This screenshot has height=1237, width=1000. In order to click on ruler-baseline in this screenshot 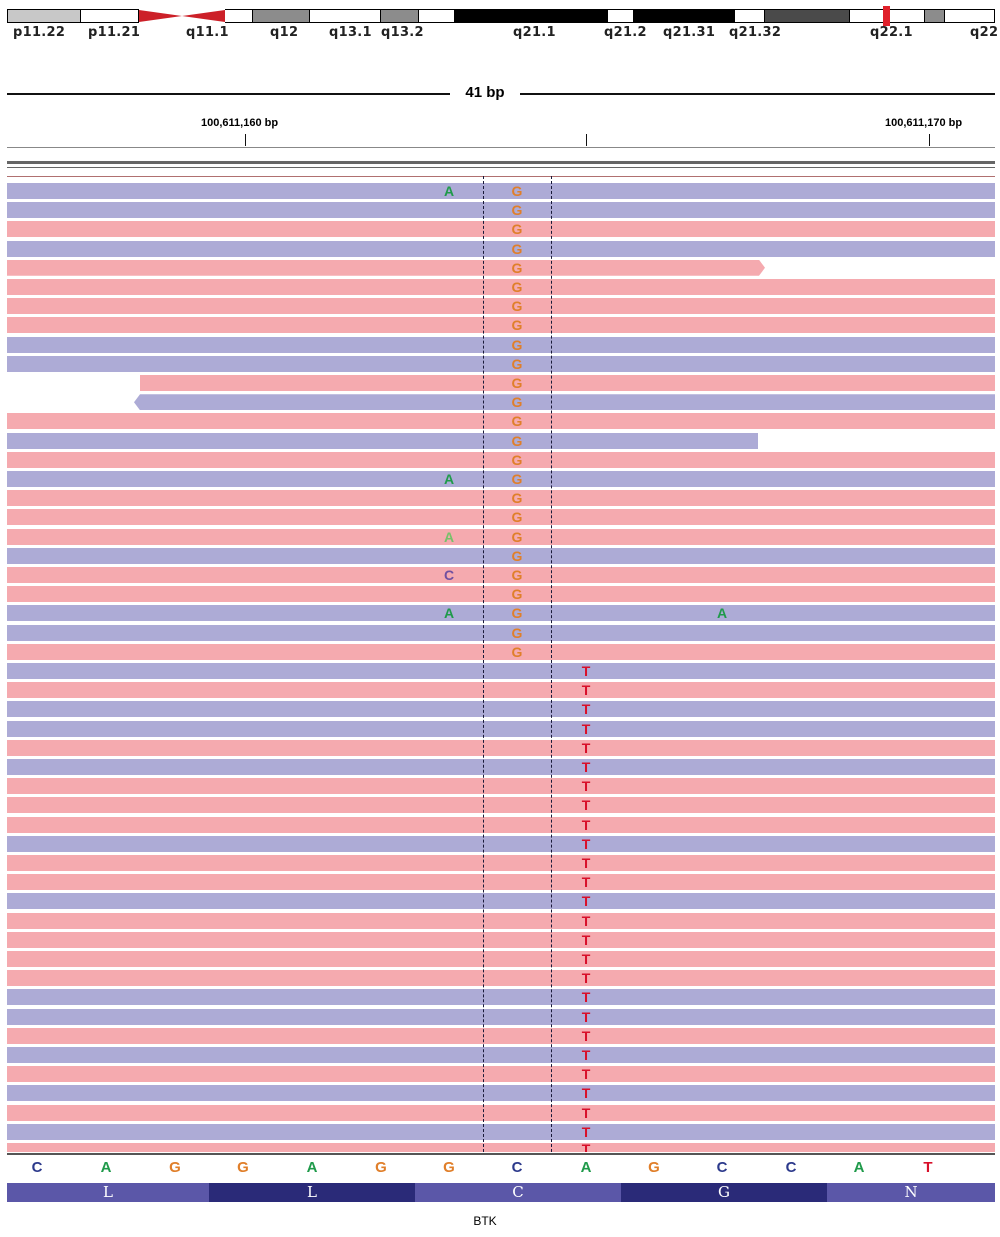, I will do `click(501, 147)`.